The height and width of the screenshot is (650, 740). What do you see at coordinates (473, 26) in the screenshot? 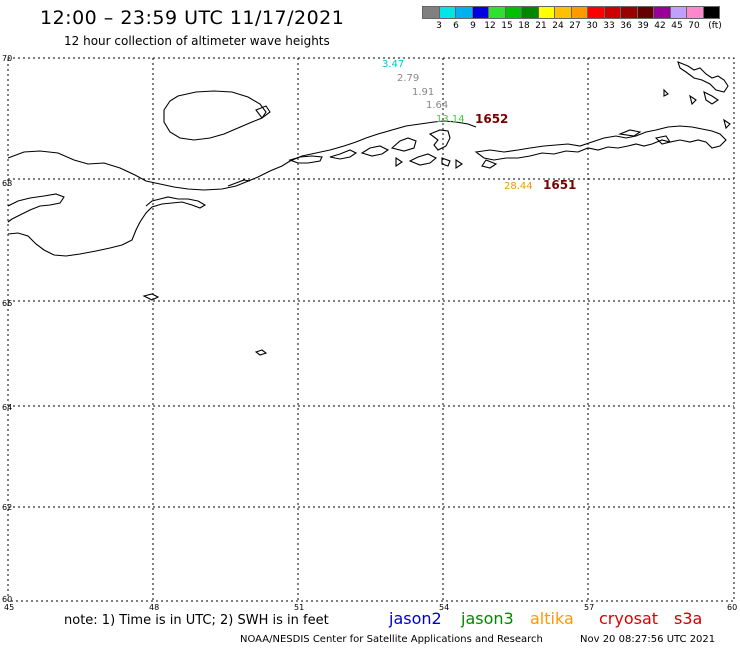
I see `legend-label: 9` at bounding box center [473, 26].